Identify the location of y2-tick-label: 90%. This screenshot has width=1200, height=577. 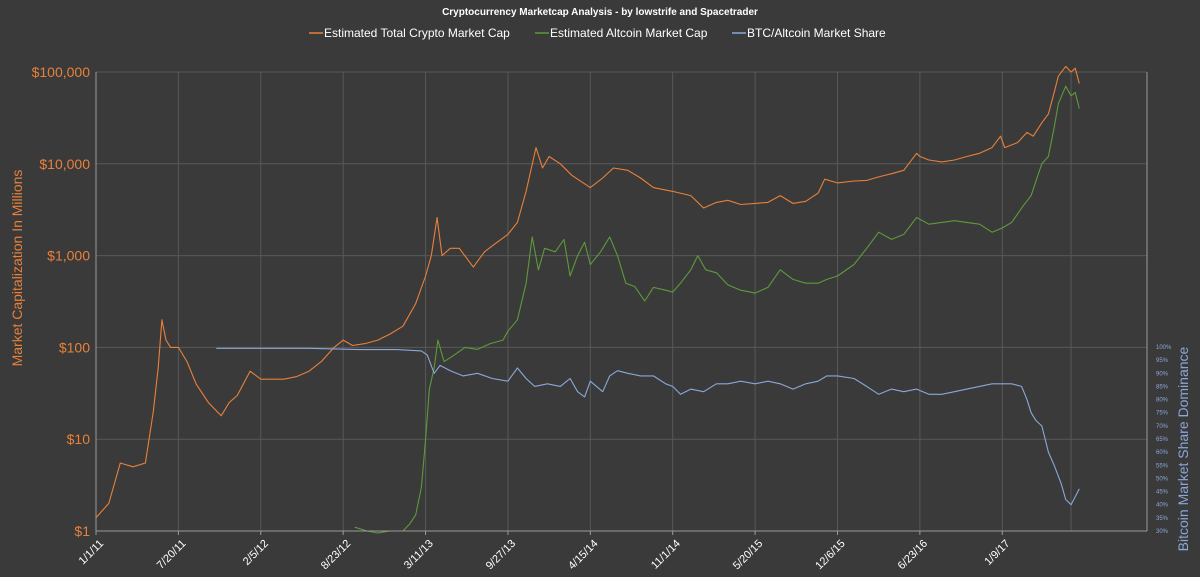
(1162, 374).